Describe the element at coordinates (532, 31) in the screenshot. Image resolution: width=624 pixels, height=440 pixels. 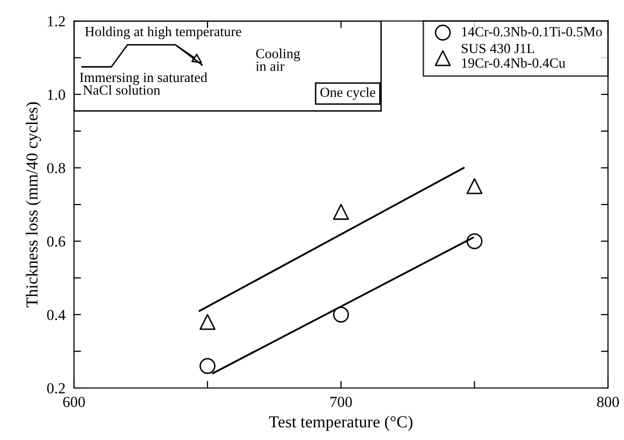
I see `legend-label: 14Cr-0.3Nb-0.1Ti-0.5Mo` at that location.